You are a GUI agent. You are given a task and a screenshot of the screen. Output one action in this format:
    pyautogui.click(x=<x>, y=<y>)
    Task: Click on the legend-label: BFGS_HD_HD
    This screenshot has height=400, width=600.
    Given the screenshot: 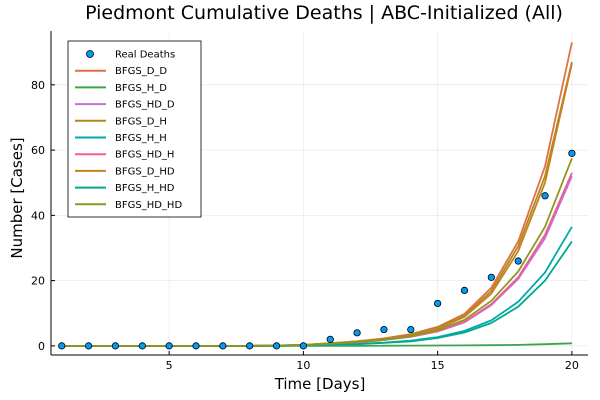 What is the action you would take?
    pyautogui.click(x=148, y=205)
    